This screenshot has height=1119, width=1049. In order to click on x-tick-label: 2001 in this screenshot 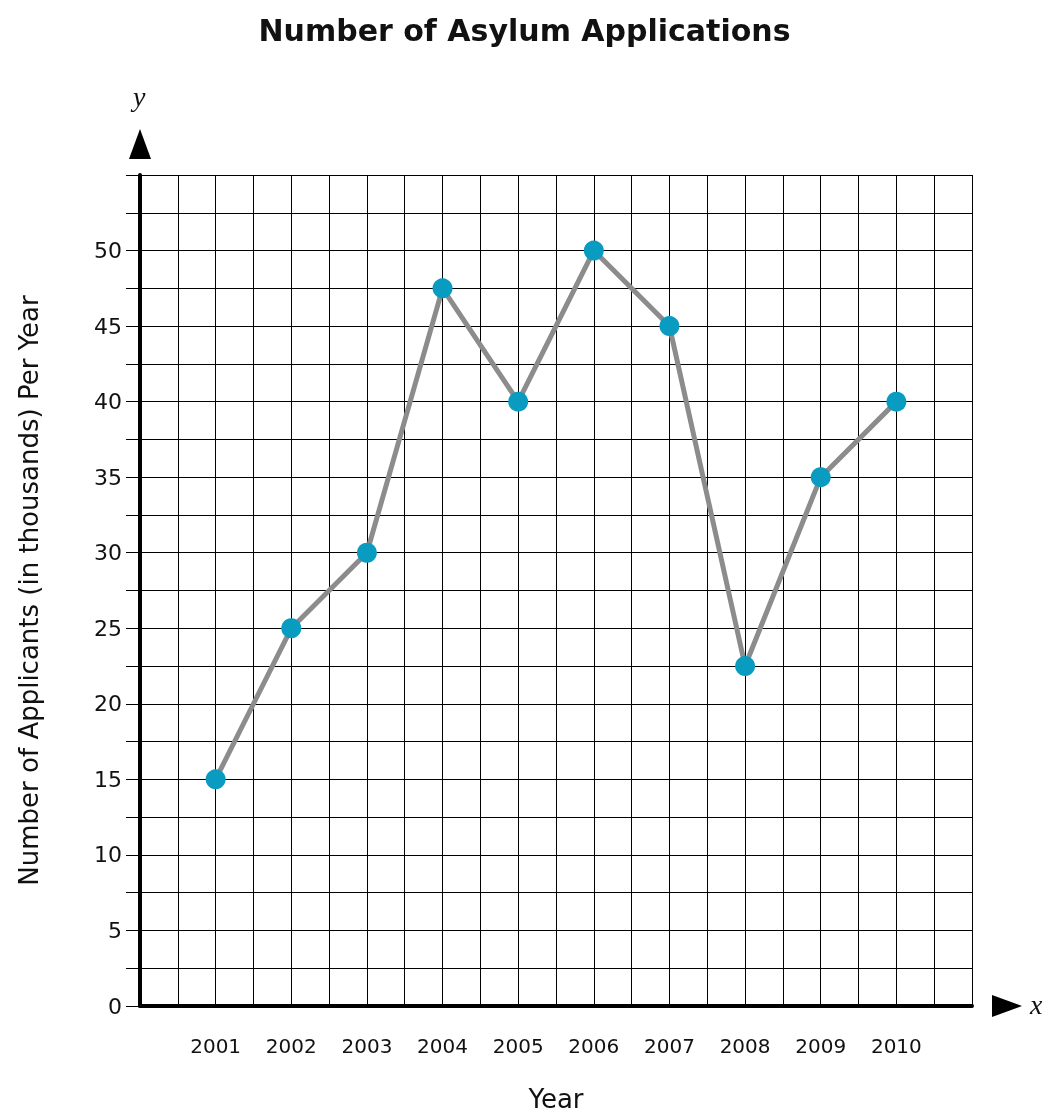, I will do `click(216, 1046)`.